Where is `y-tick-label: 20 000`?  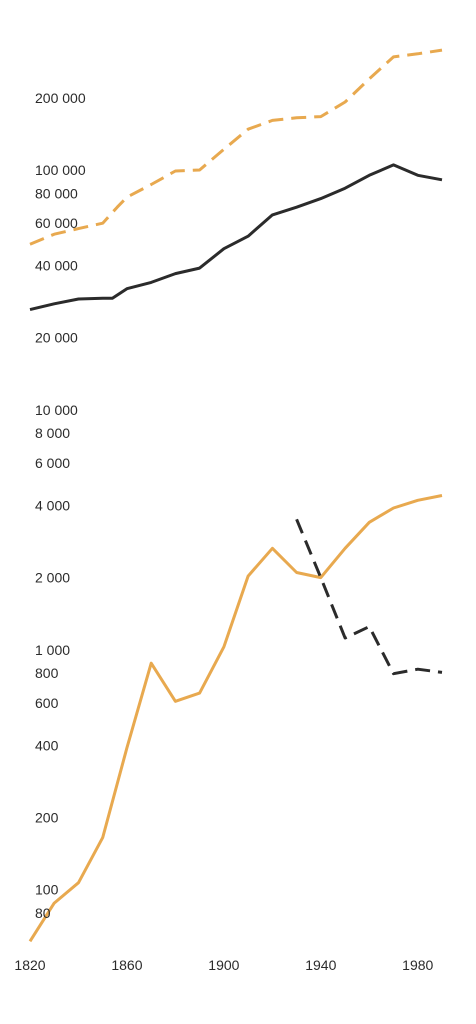 y-tick-label: 20 000 is located at coordinates (56, 338).